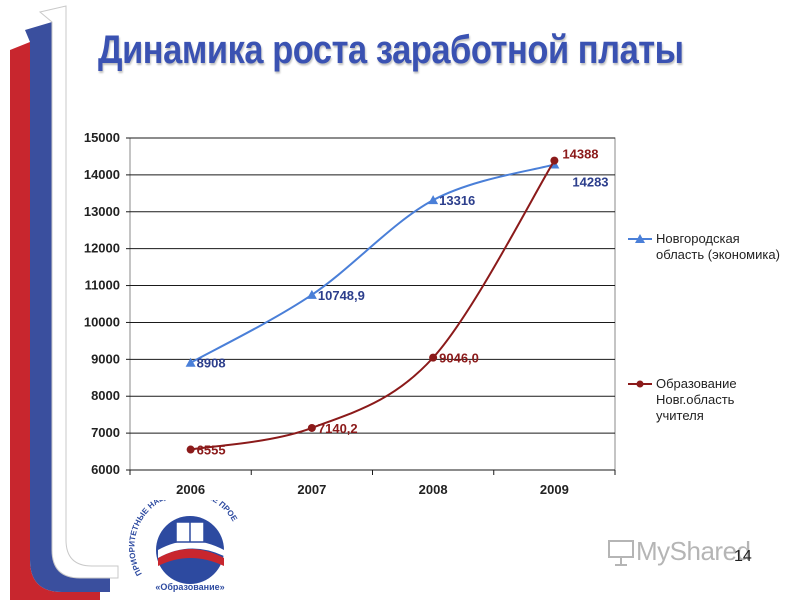 The image size is (800, 600). I want to click on legend-label: учителя, so click(680, 415).